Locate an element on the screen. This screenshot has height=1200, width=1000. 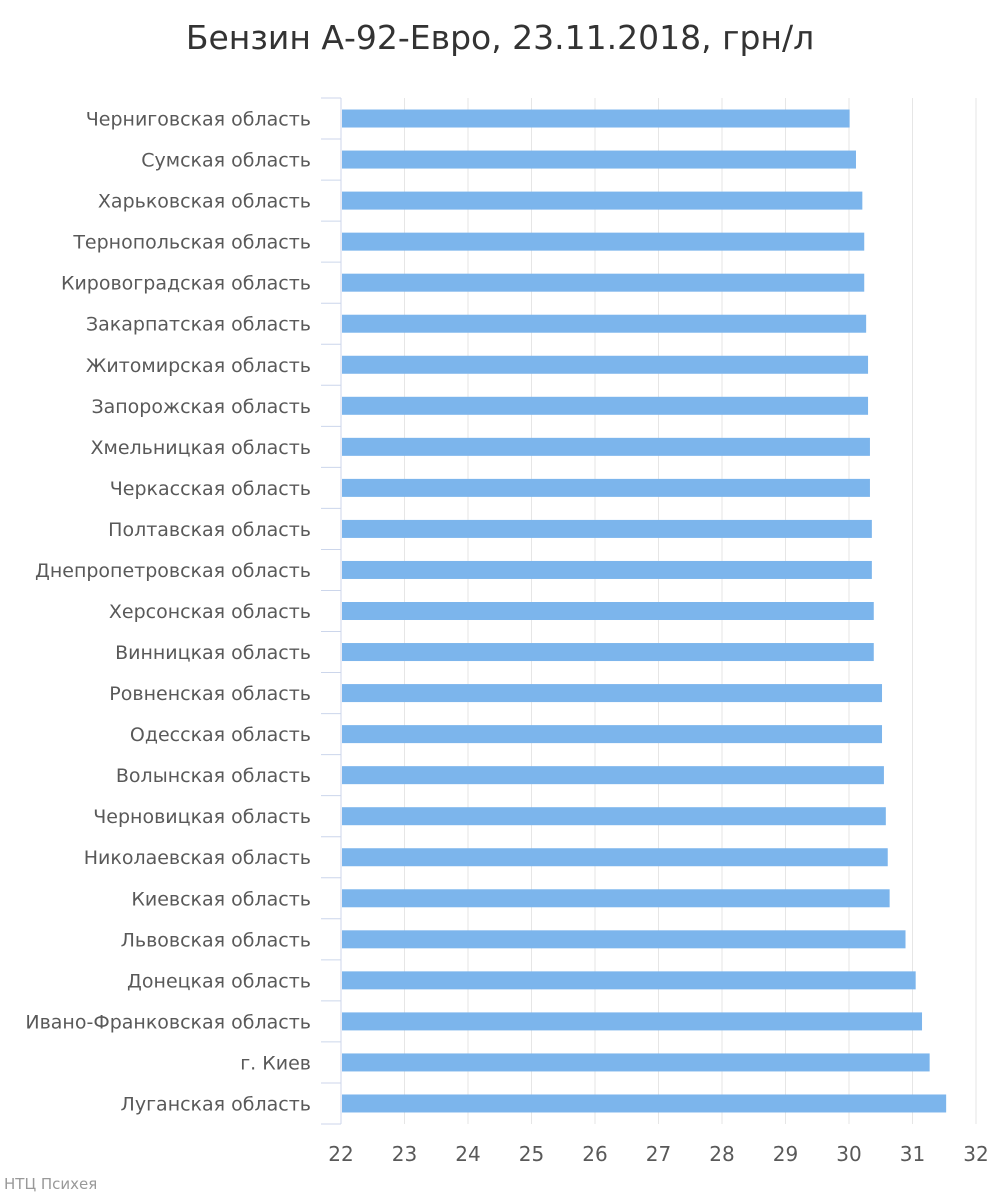
category-label: Ивано-Франковская область is located at coordinates (168, 1022).